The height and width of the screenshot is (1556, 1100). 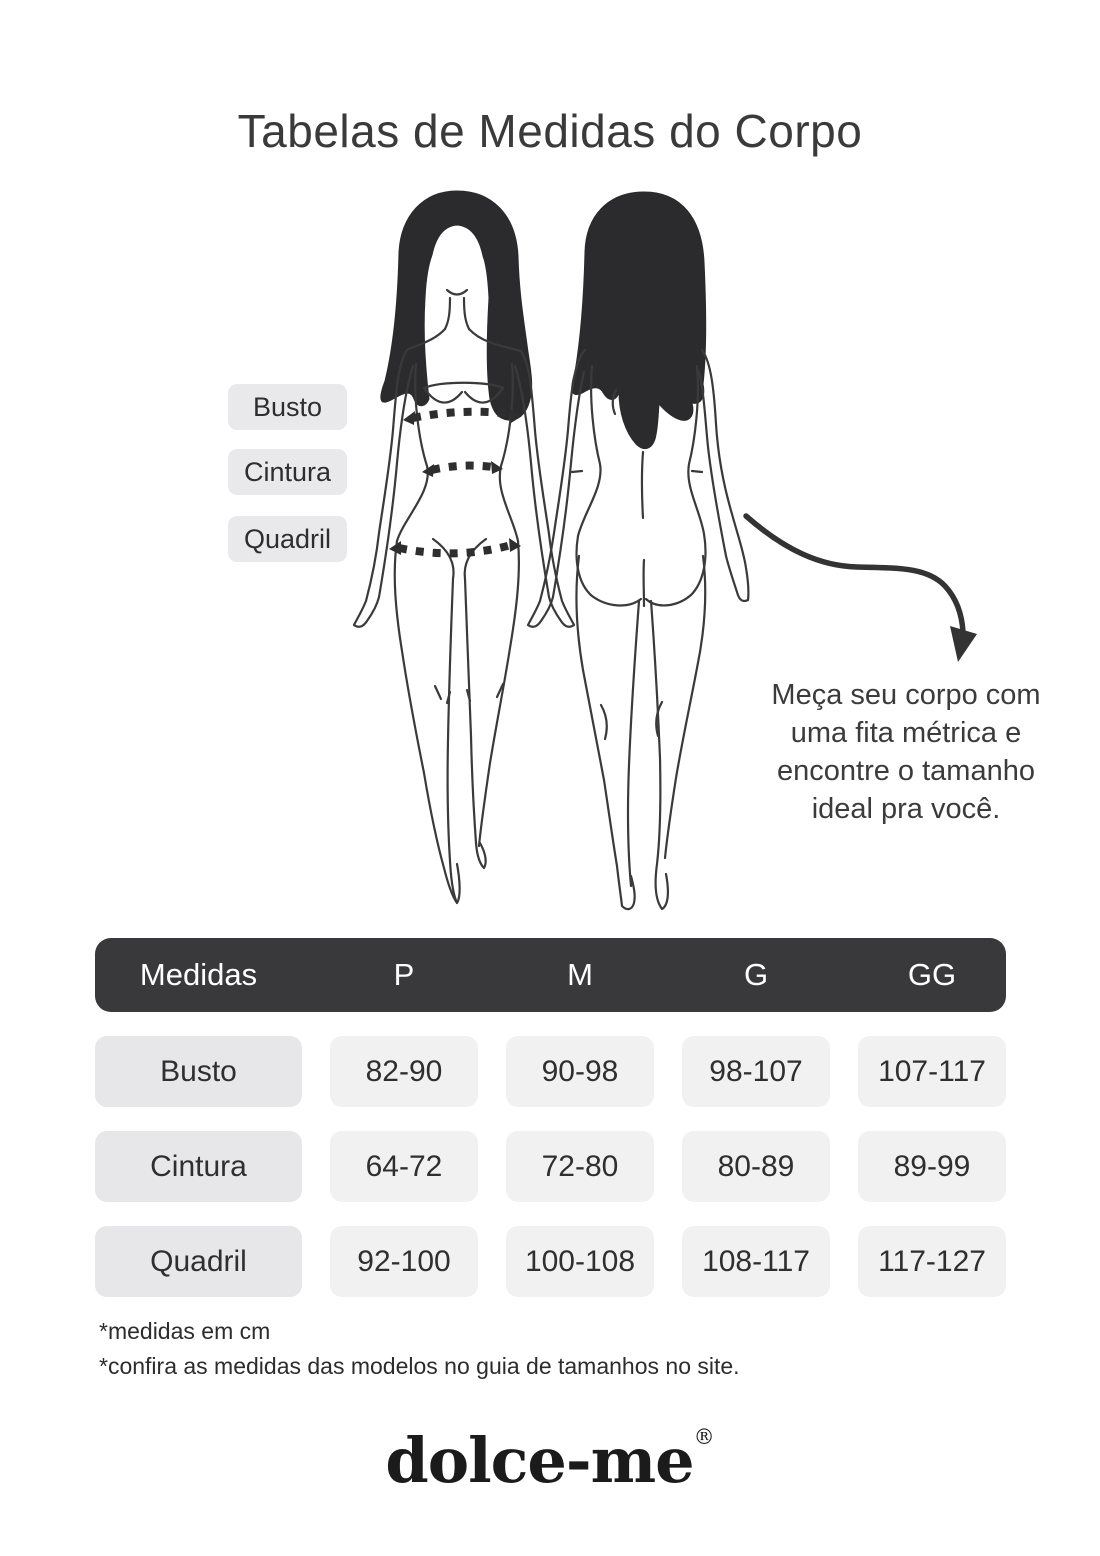 I want to click on footnote-units: *medidas em cm, so click(x=185, y=1331).